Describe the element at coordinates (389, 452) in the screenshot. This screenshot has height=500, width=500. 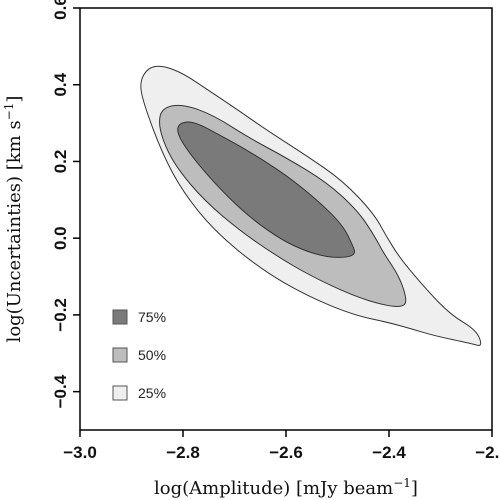
I see `x-tick-label: −2.4` at that location.